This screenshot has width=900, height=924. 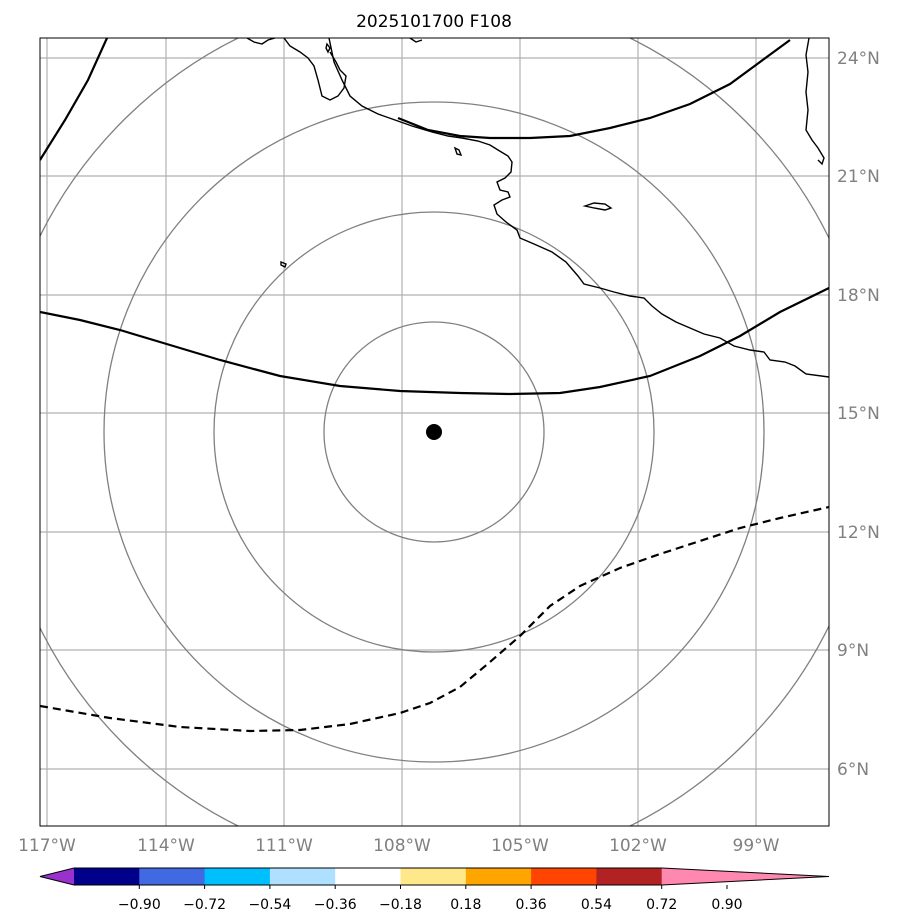 I want to click on colorbar-tick-label: −0.54, so click(x=269, y=905).